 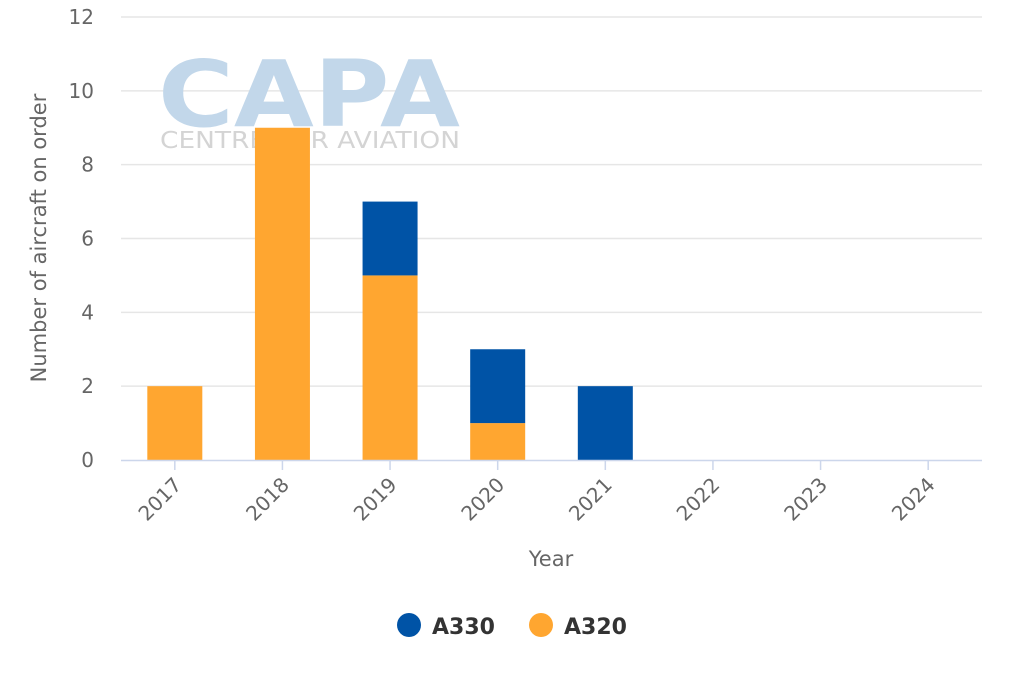 I want to click on bar-a330-2021, so click(x=605, y=423).